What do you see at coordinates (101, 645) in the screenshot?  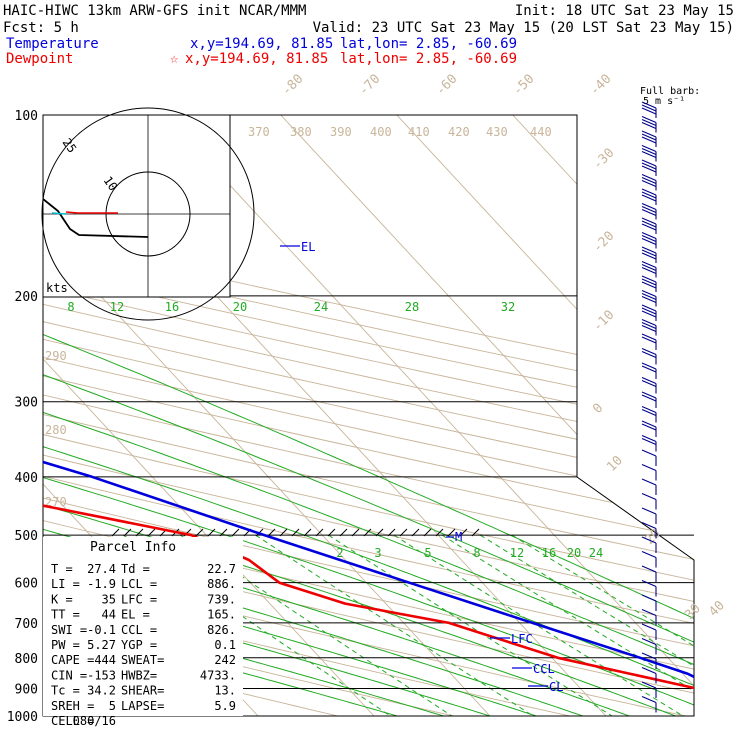 I see `parcel-field-value: 5.27` at bounding box center [101, 645].